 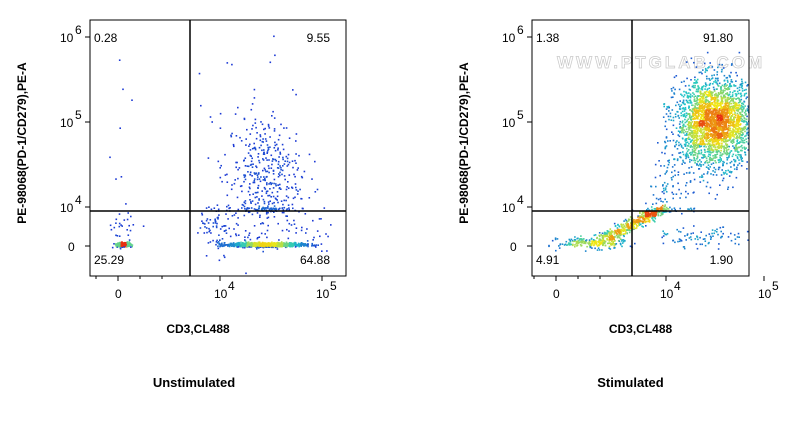 What do you see at coordinates (198, 329) in the screenshot?
I see `x-axis-label: CD3,CL488` at bounding box center [198, 329].